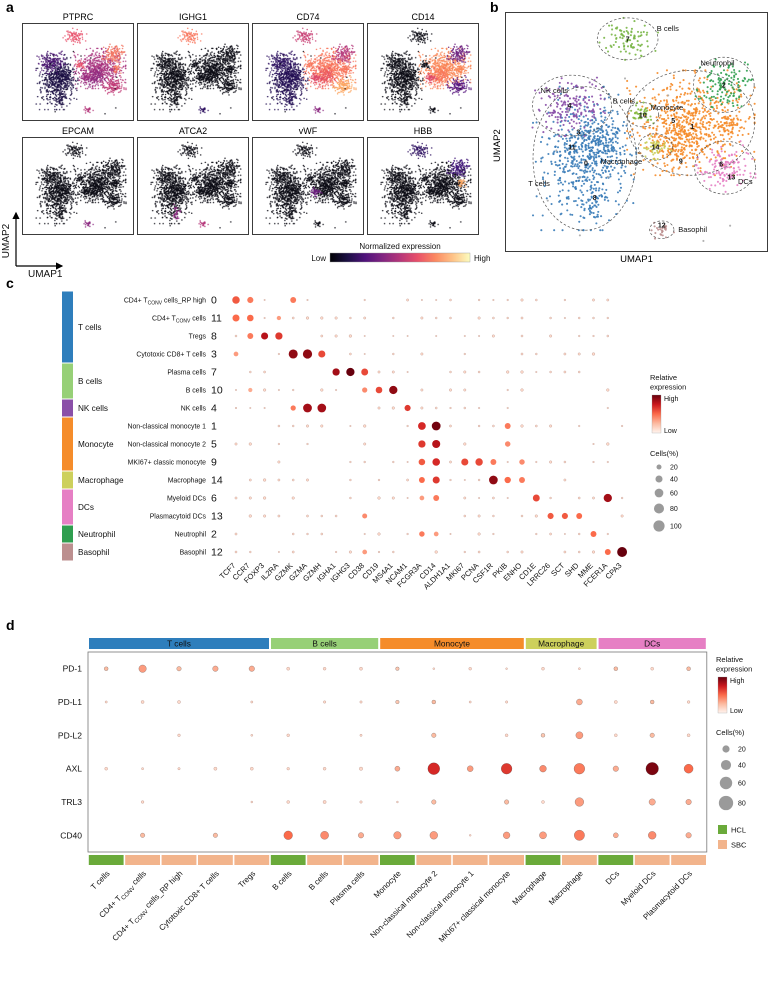 This screenshot has height=993, width=774. What do you see at coordinates (191, 534) in the screenshot?
I see `row-label: Neutrophil` at bounding box center [191, 534].